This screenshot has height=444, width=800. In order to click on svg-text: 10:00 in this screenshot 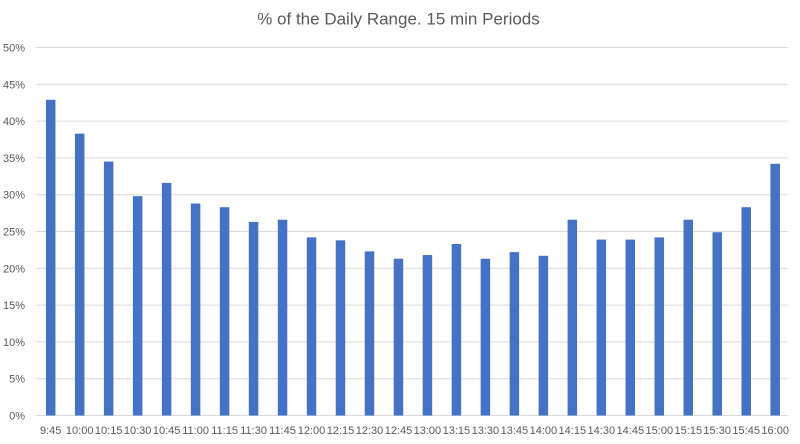, I will do `click(80, 431)`.